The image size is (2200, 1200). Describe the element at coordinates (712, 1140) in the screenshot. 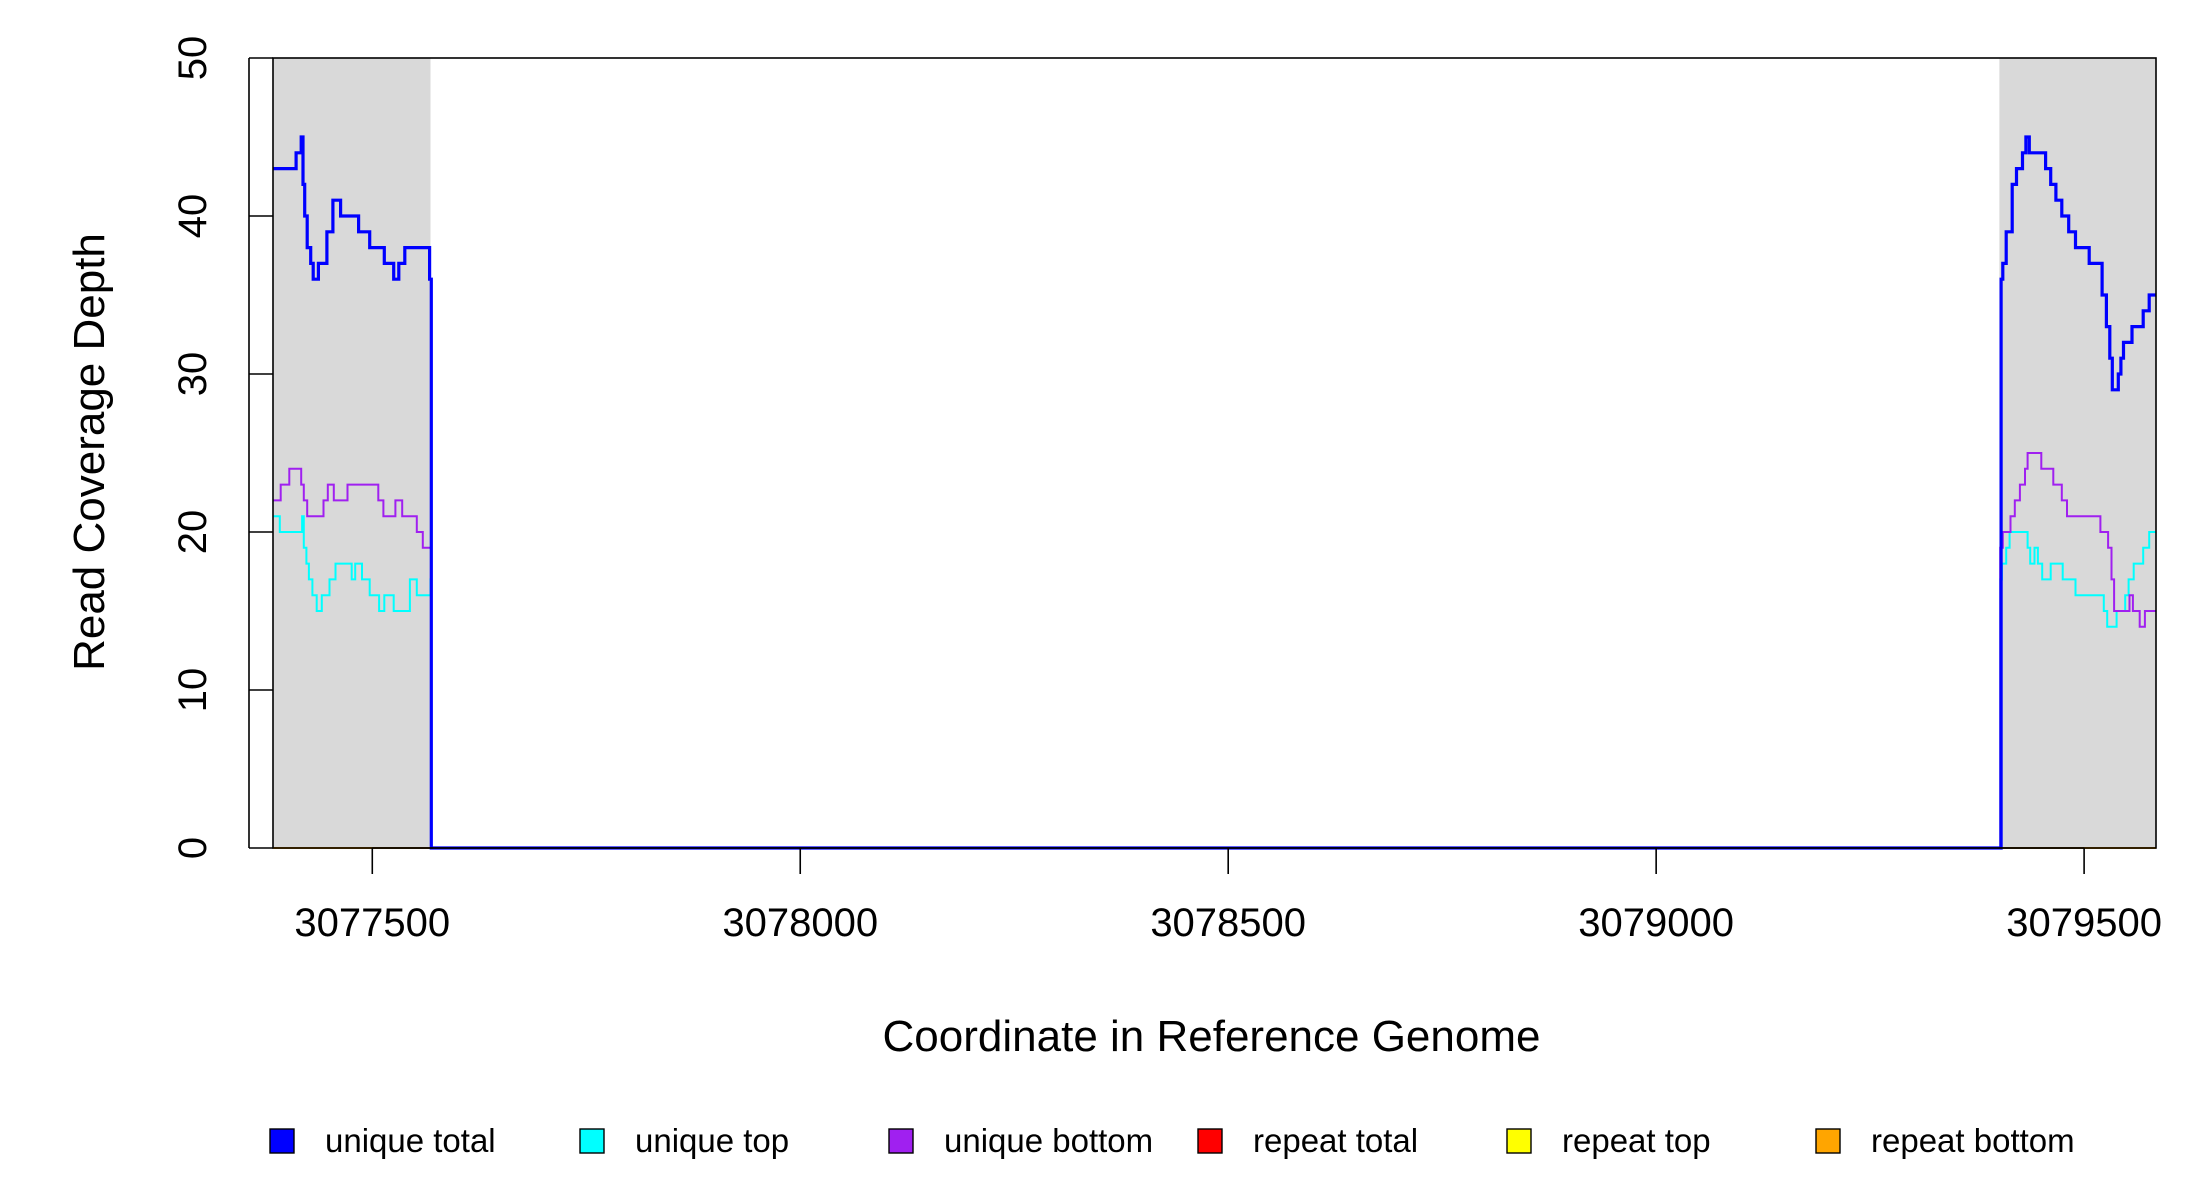

I see `legend-label: unique top` at that location.